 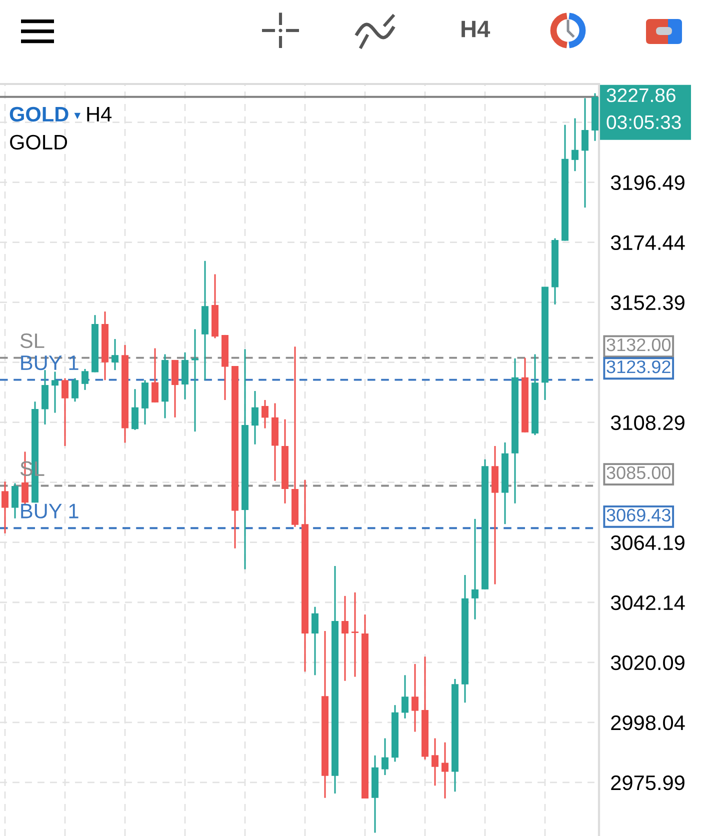 I want to click on y-tick-label: 3174.44, so click(x=647, y=242).